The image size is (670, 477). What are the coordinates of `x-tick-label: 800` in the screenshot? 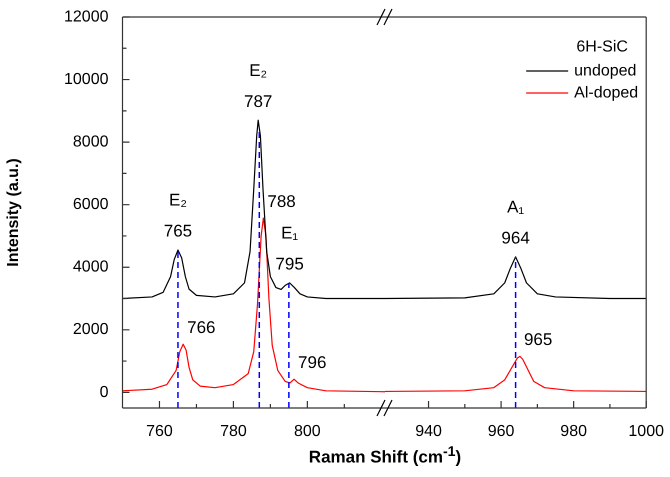 It's located at (307, 431).